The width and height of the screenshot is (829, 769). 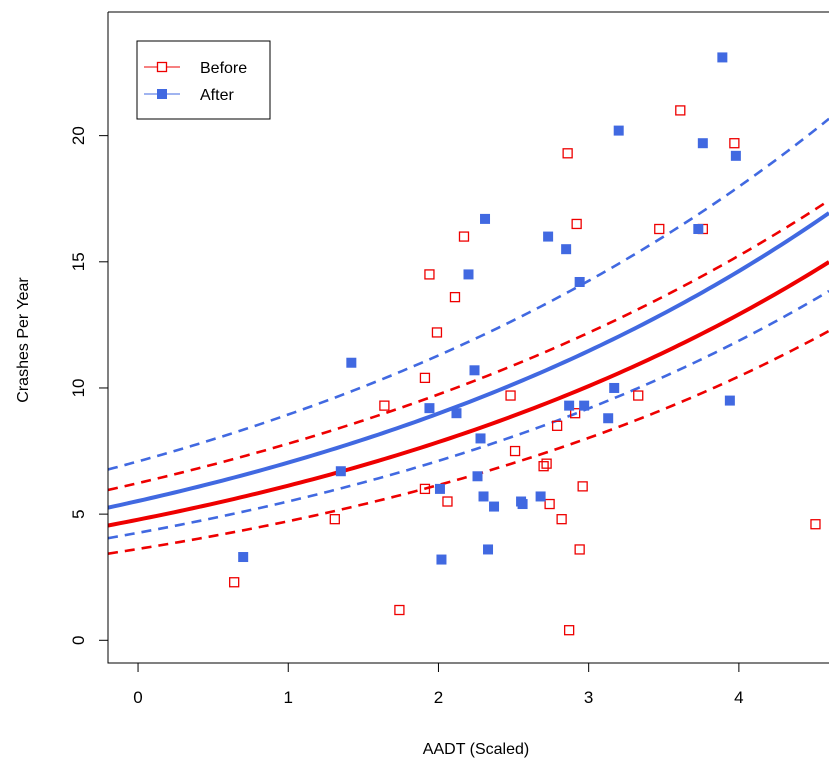 What do you see at coordinates (78, 388) in the screenshot?
I see `y-tick-label: 10` at bounding box center [78, 388].